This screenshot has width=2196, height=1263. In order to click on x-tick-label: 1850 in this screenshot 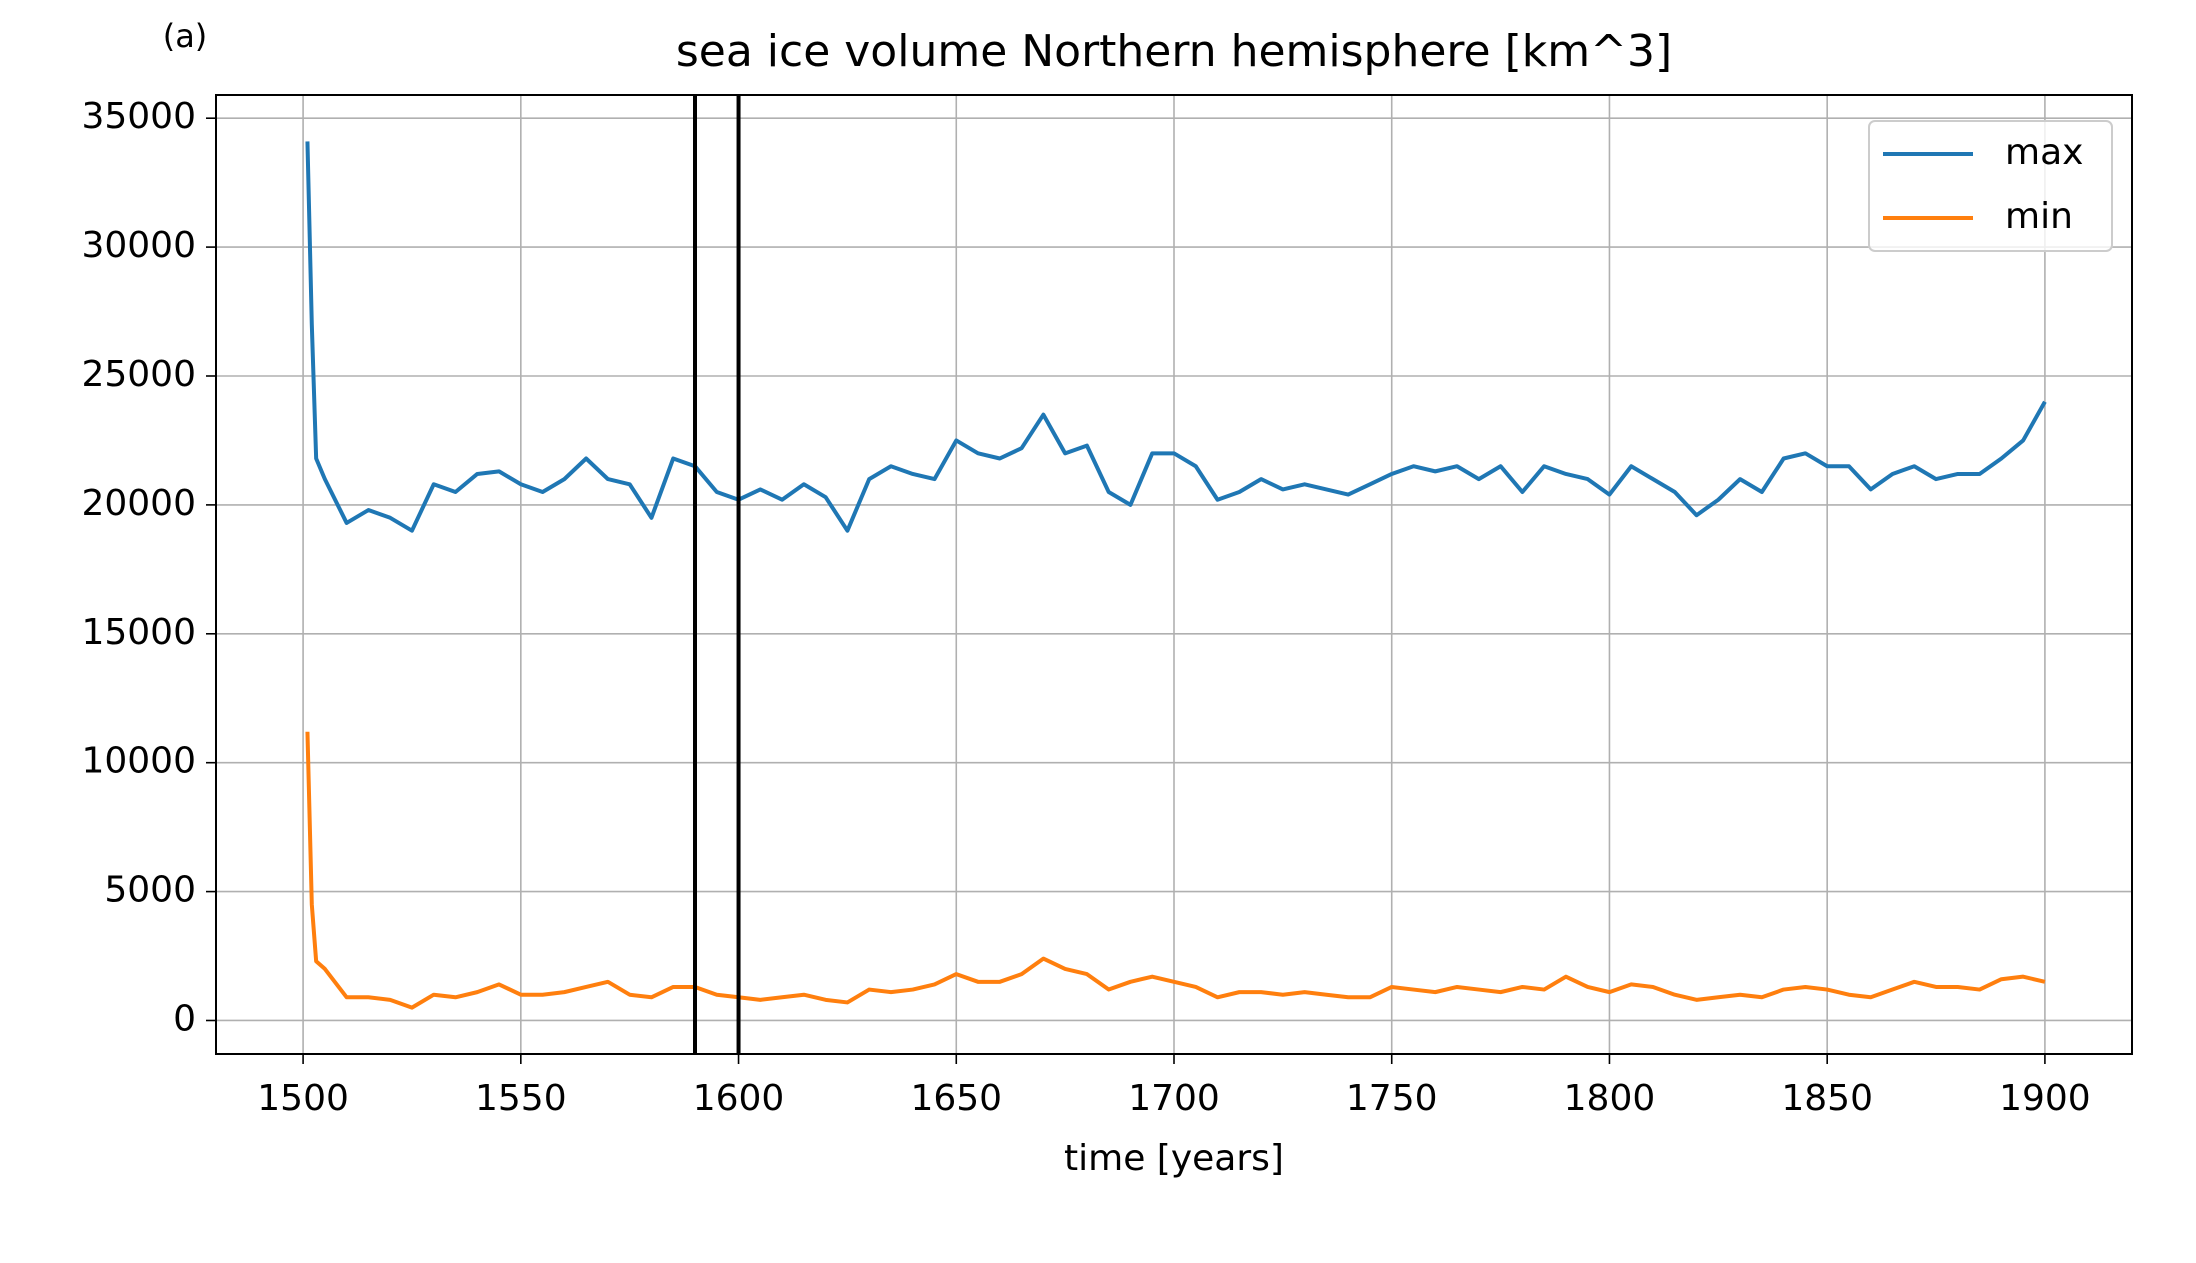, I will do `click(1827, 1098)`.